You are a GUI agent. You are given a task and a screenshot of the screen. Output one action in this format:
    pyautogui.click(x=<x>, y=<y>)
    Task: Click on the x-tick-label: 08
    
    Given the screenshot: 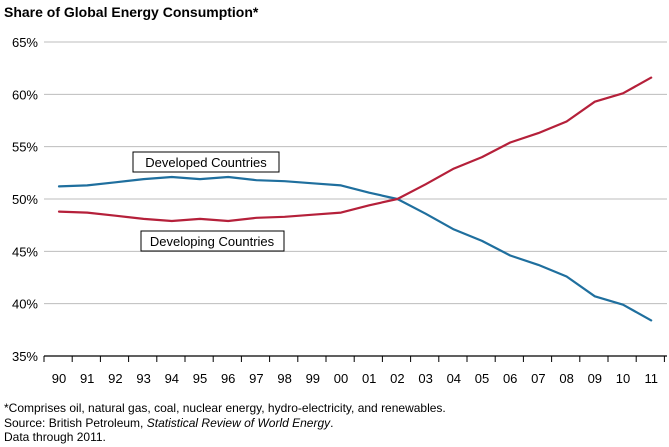 What is the action you would take?
    pyautogui.click(x=566, y=378)
    